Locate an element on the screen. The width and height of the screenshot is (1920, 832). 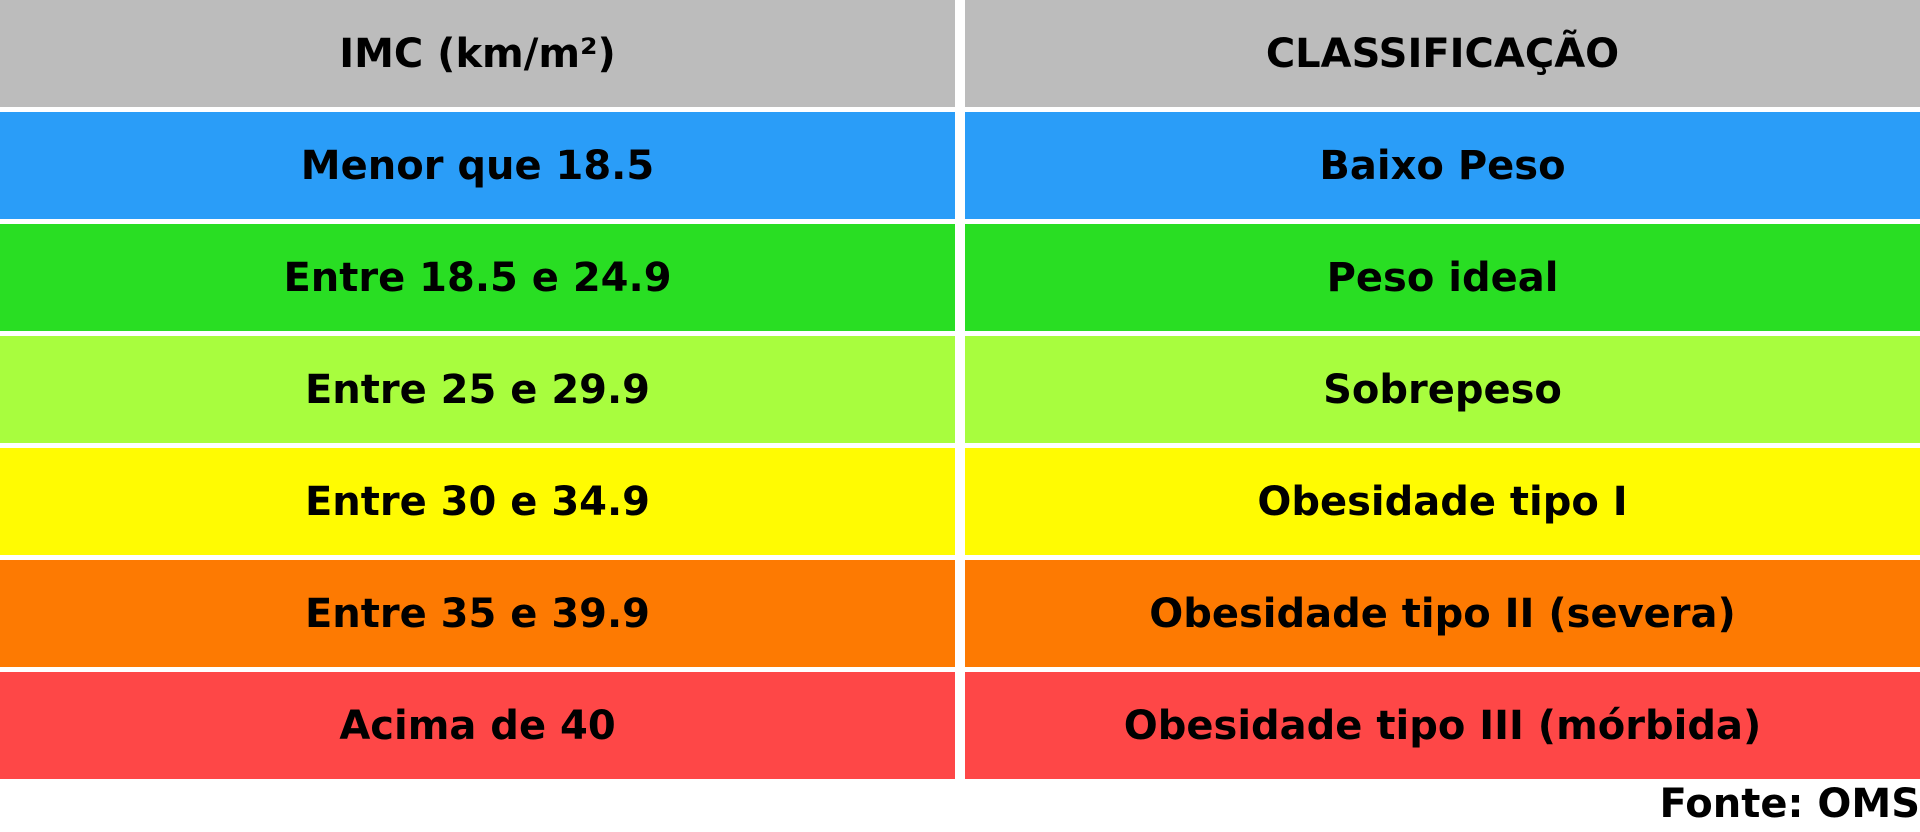
bmi-range-cell: Menor que 18.5 is located at coordinates (477, 165).